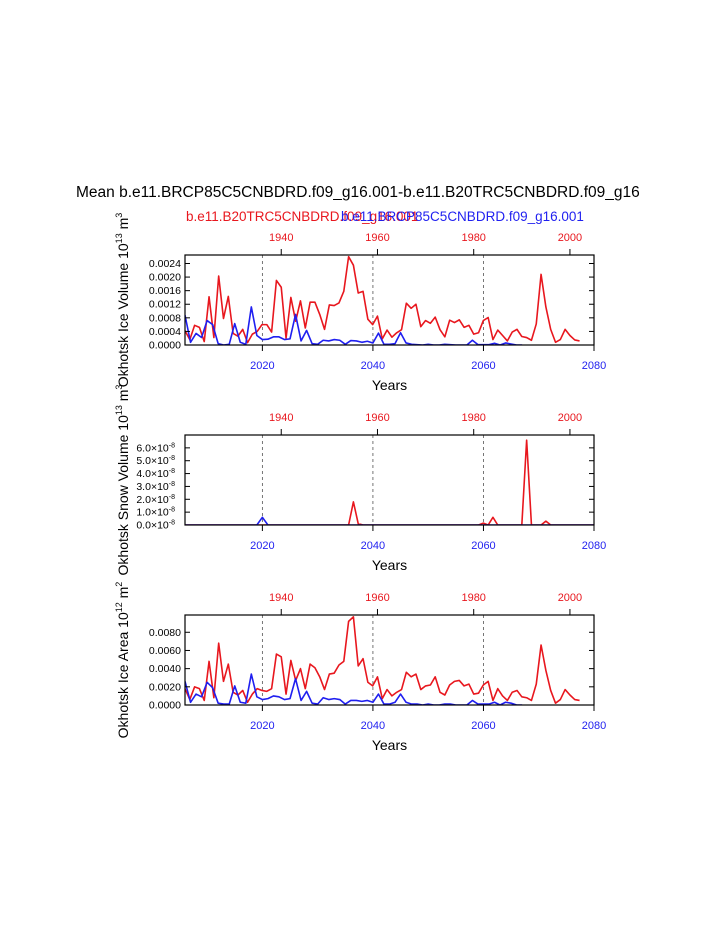 This screenshot has width=723, height=935. I want to click on y-tick-label: 4.0×10⁻⁸, so click(155, 474).